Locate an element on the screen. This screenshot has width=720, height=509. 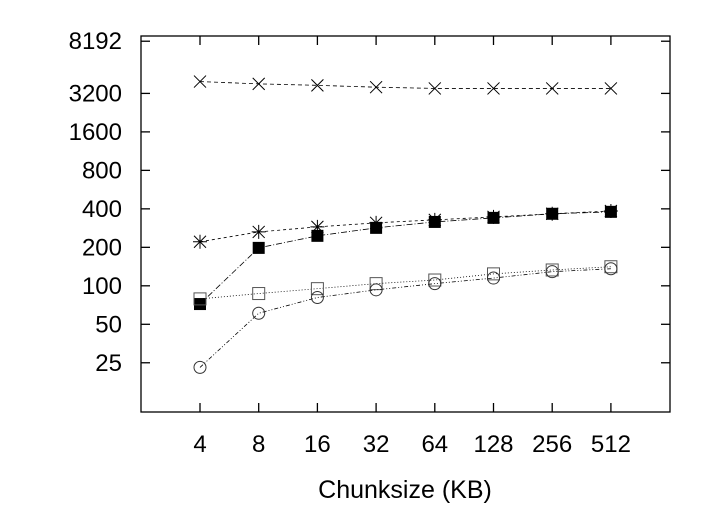
y-tick-label: 8192 is located at coordinates (95, 41).